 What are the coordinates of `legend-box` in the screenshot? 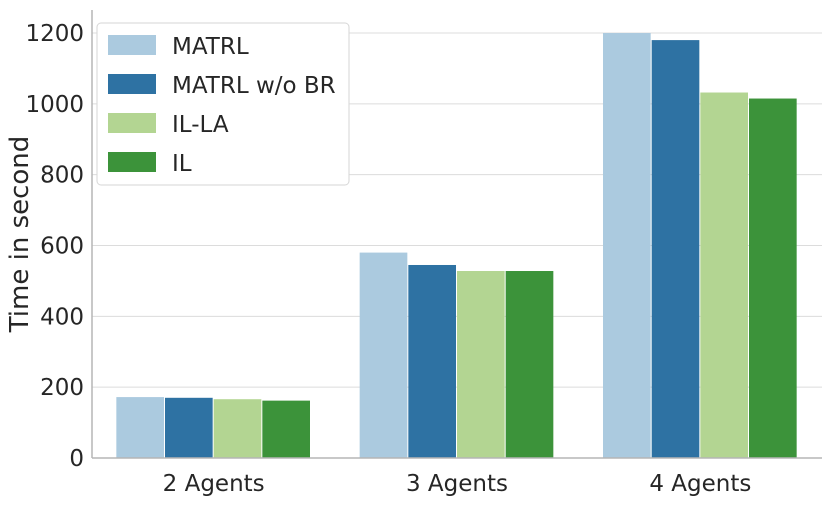 It's located at (223, 104).